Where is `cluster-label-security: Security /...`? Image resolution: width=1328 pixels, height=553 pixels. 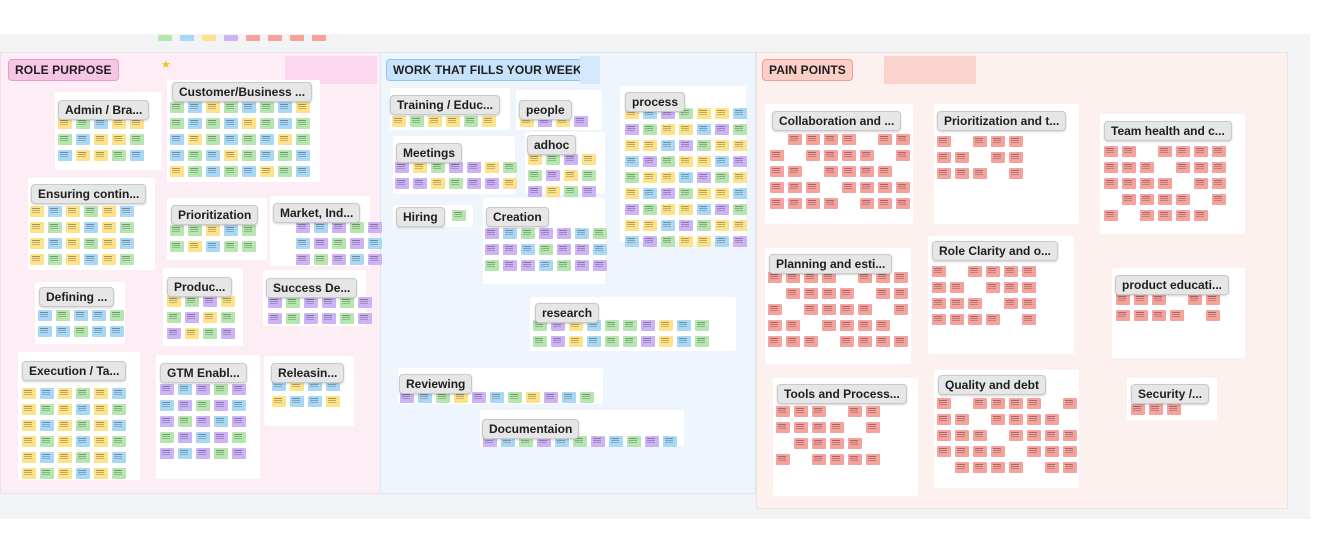 cluster-label-security: Security /... is located at coordinates (1170, 394).